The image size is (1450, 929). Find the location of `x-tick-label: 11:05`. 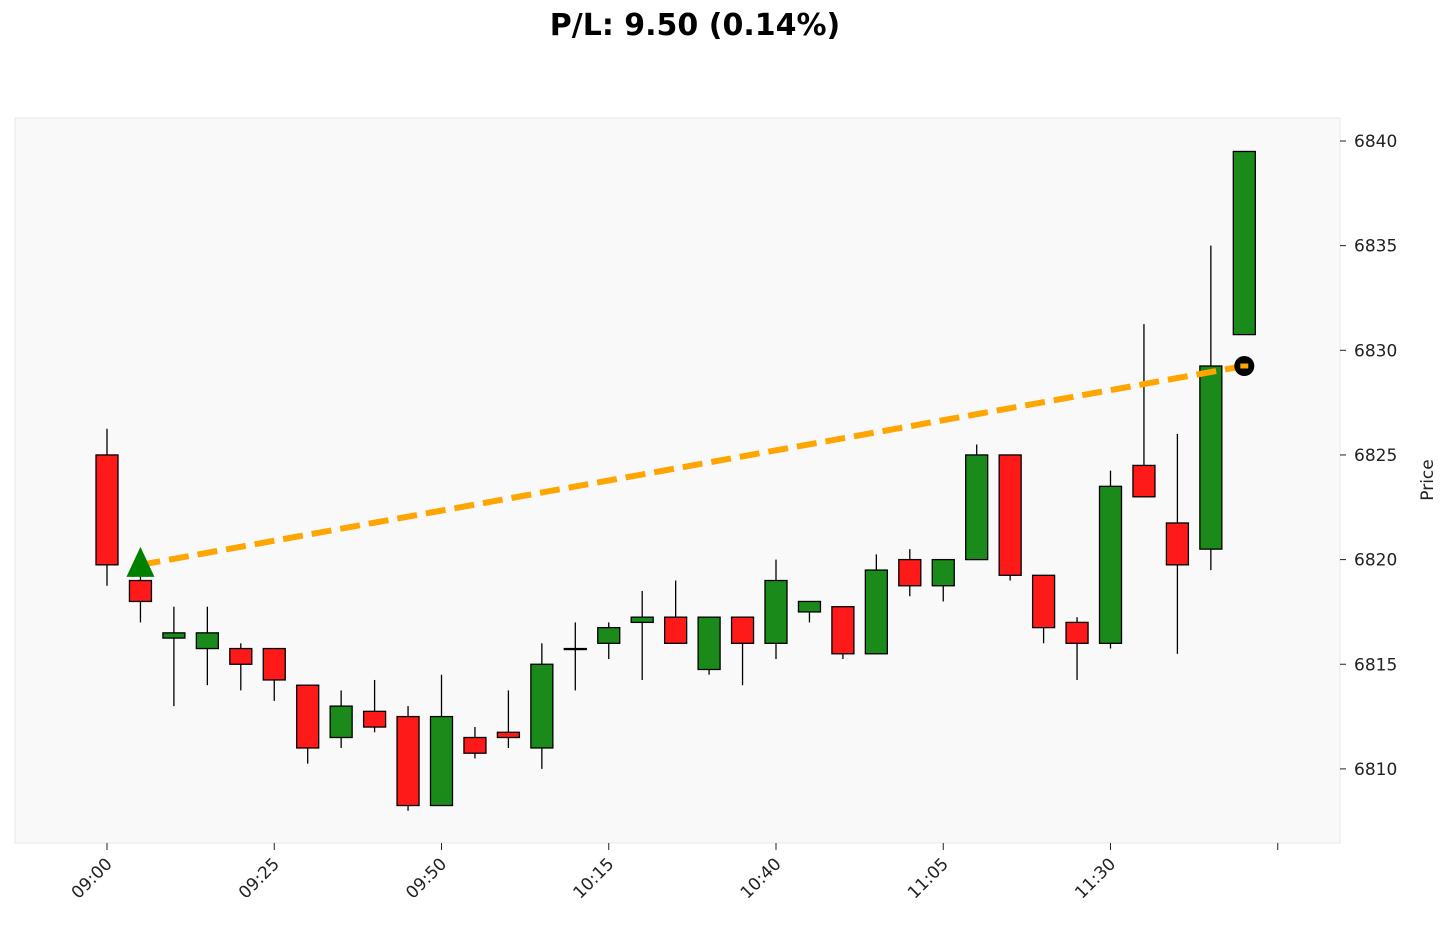

x-tick-label: 11:05 is located at coordinates (928, 878).